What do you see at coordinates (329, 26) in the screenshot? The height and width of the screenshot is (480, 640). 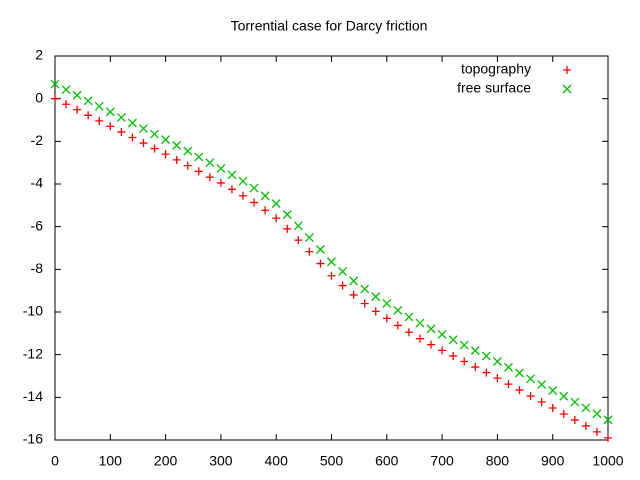 I see `chart-title: Torrential case for Darcy friction` at bounding box center [329, 26].